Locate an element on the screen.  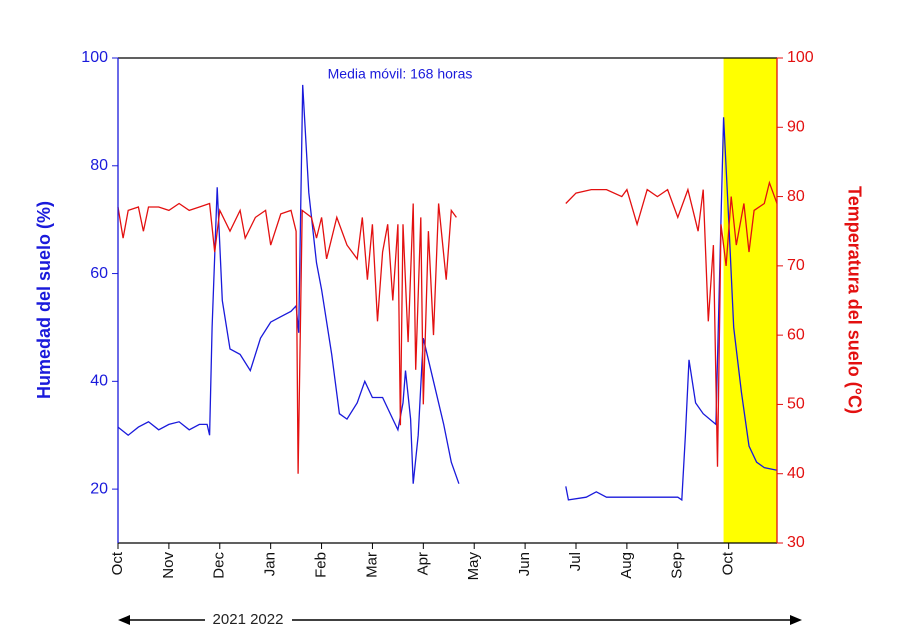
y2-tick-label: 100 is located at coordinates (800, 57).